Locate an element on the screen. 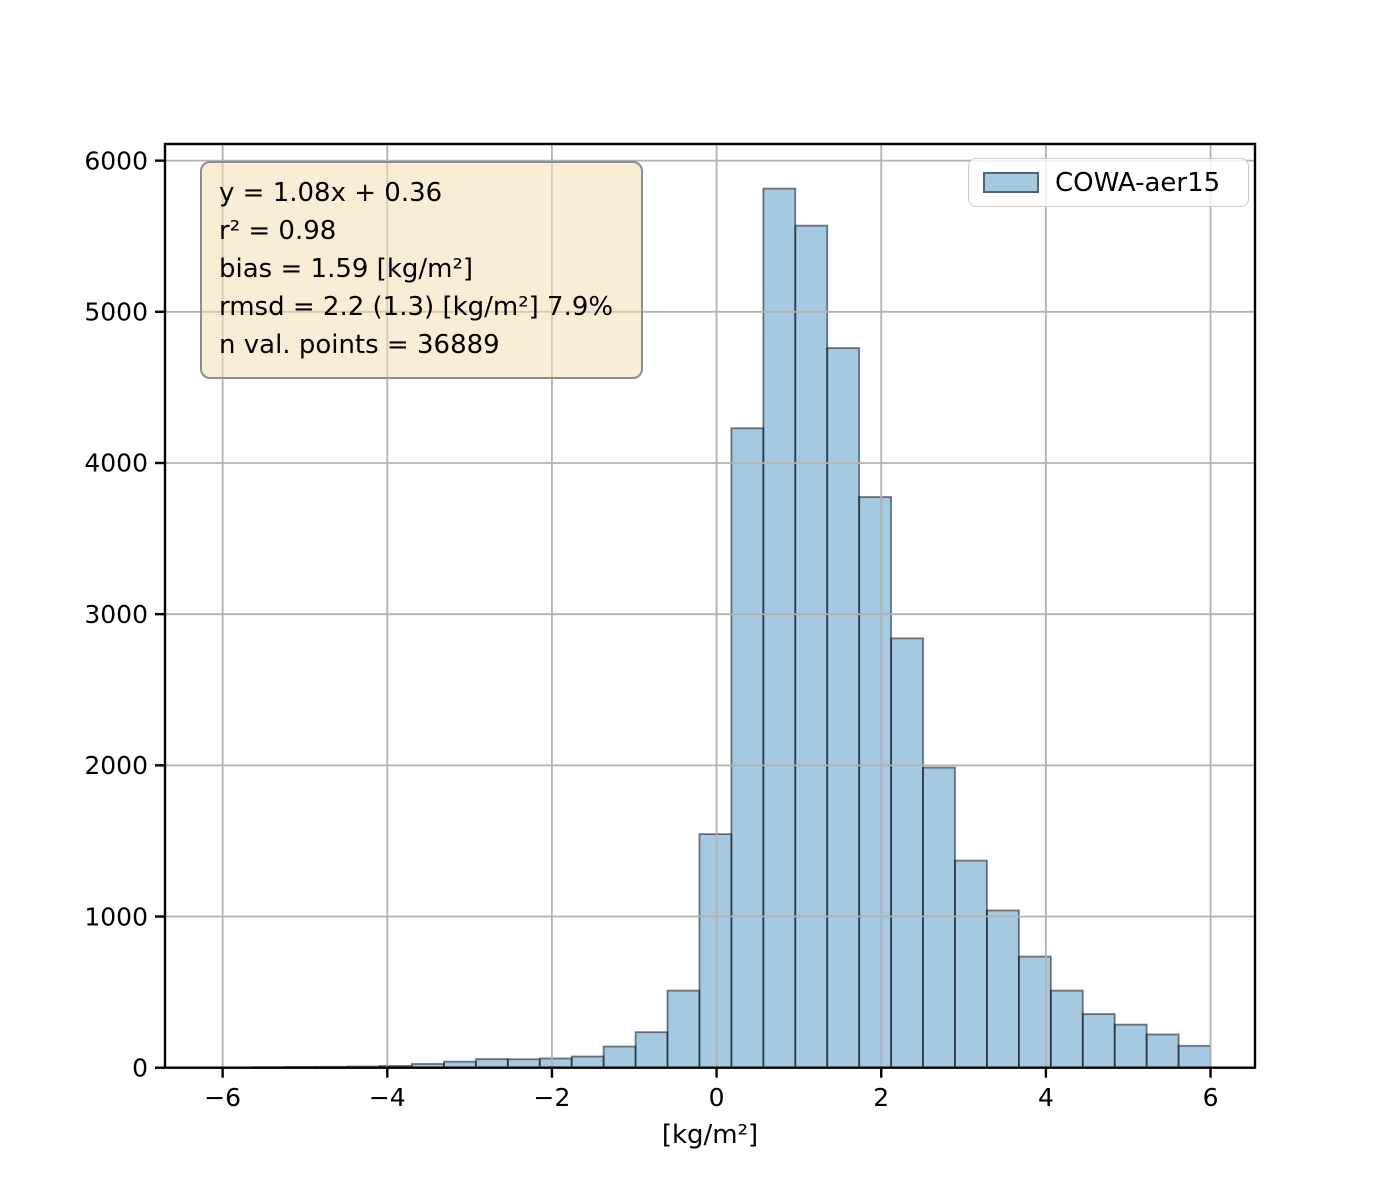 This screenshot has height=1200, width=1400. x-tick-label: 2 is located at coordinates (881, 1097).